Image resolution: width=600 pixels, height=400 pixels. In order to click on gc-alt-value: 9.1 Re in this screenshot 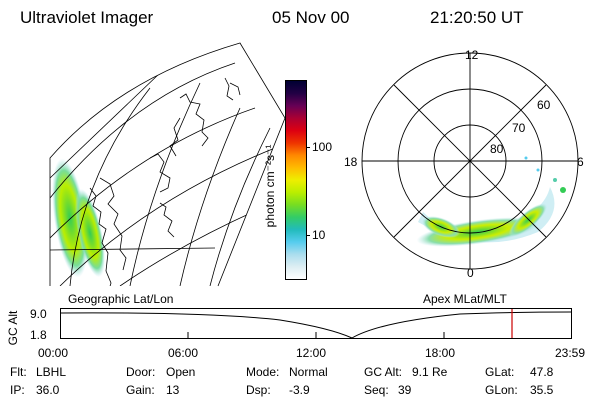, I will do `click(430, 372)`.